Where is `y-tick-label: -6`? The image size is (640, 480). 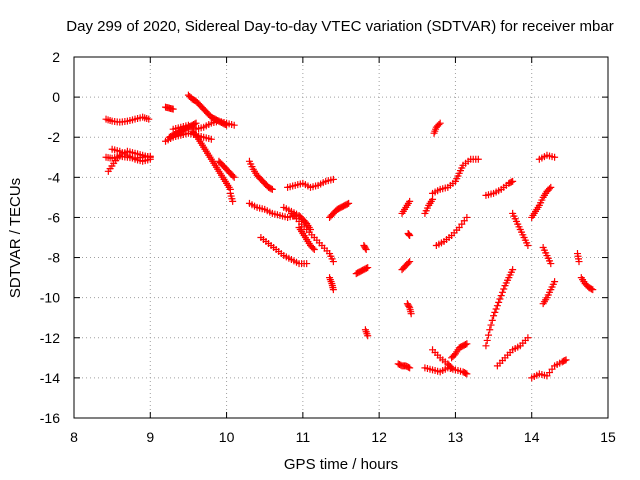 y-tick-label: -6 is located at coordinates (54, 217).